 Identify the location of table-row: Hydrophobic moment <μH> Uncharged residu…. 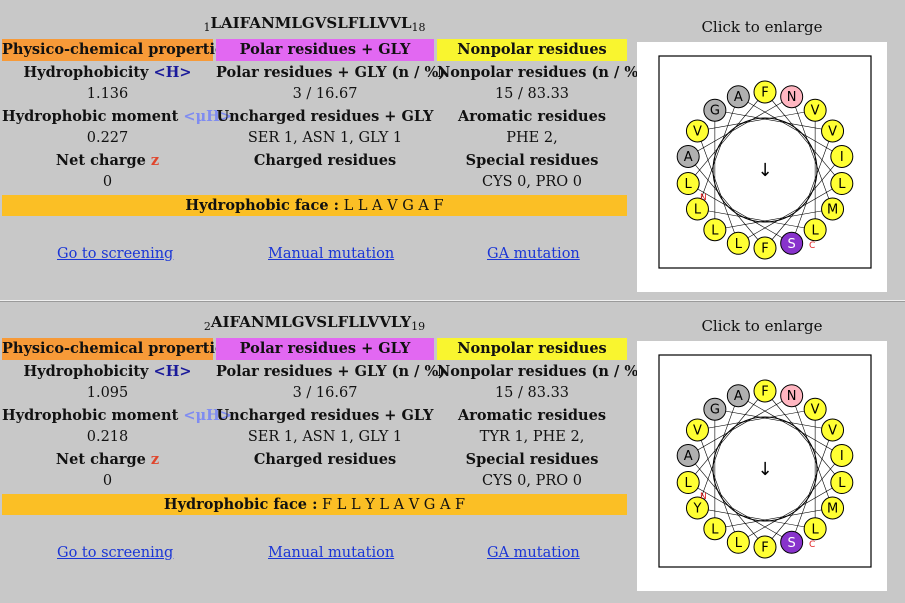
(314, 415).